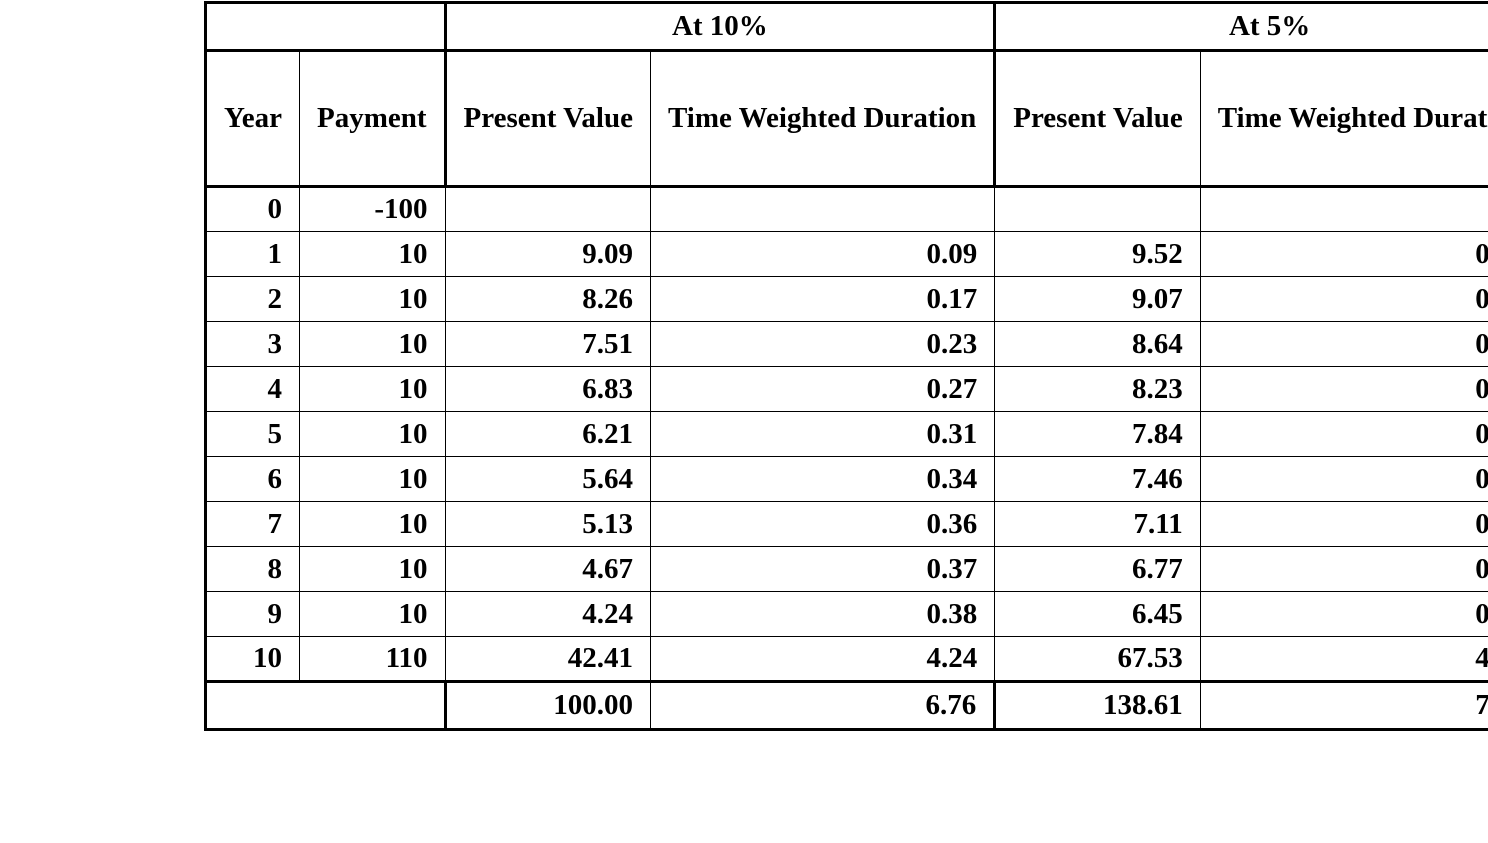  Describe the element at coordinates (1343, 614) in the screenshot. I see `cell-time-weighted-duration-5: 0.42` at that location.